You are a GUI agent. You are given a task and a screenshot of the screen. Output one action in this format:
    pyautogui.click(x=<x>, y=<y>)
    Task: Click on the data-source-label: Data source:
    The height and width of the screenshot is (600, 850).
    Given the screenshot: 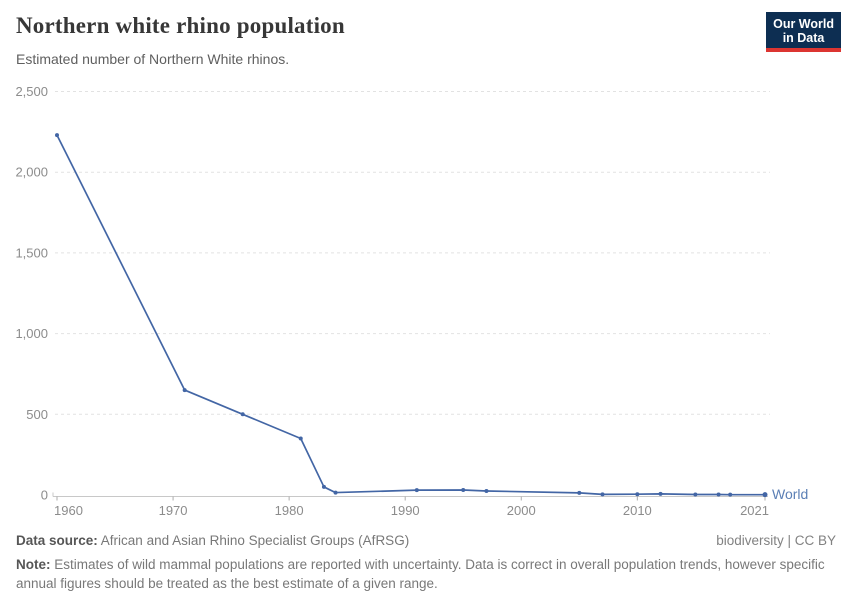 What is the action you would take?
    pyautogui.click(x=57, y=540)
    